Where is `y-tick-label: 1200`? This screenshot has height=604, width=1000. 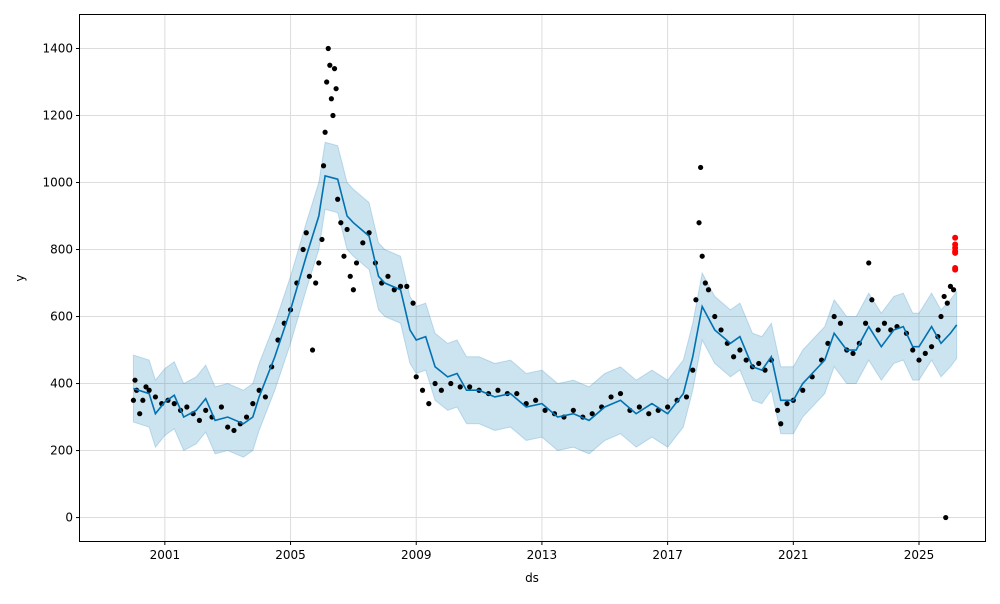 y-tick-label: 1200 is located at coordinates (57, 116).